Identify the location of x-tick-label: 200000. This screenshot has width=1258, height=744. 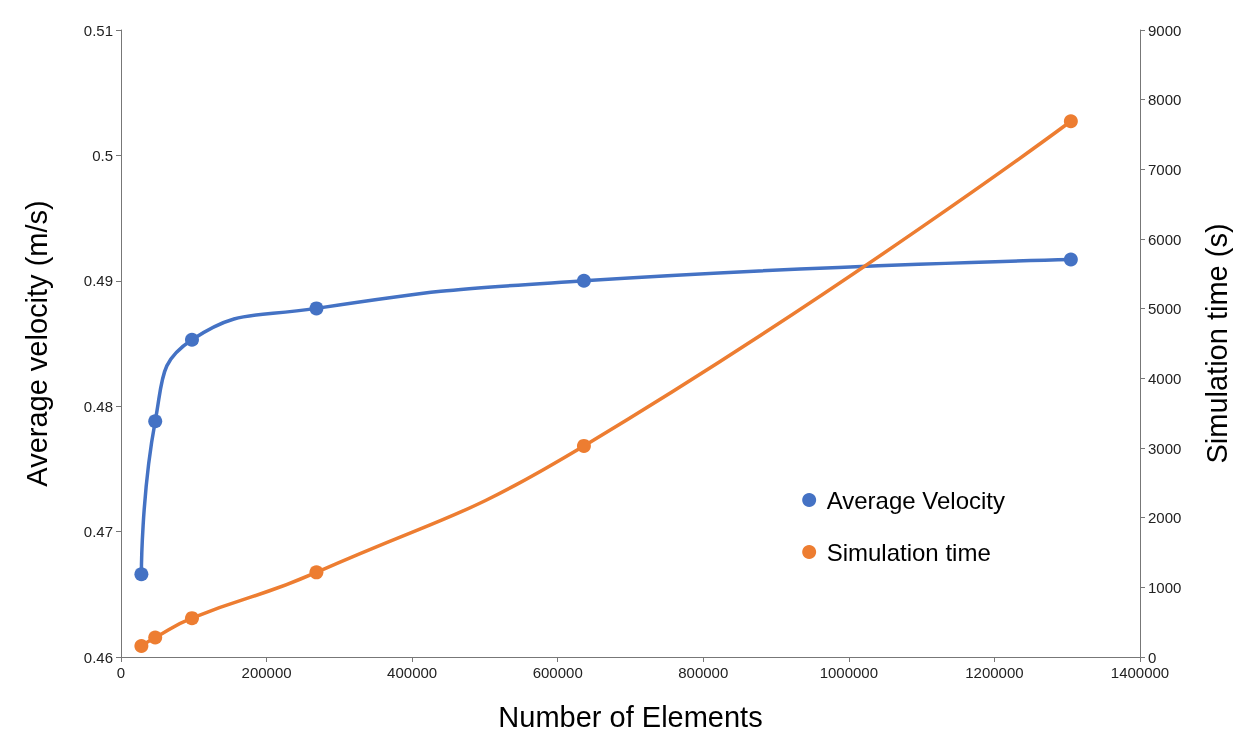
(266, 672).